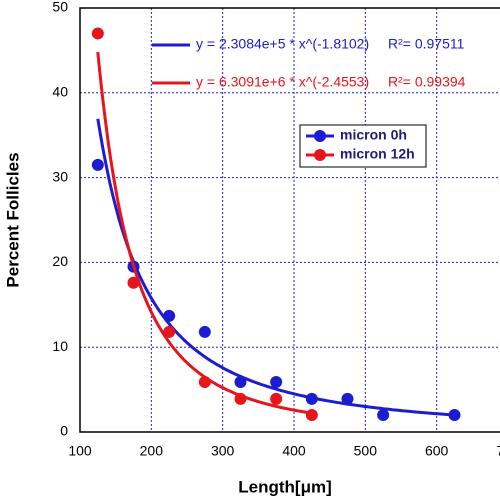 Image resolution: width=500 pixels, height=500 pixels. Describe the element at coordinates (282, 82) in the screenshot. I see `fit-equation: y = 6.3091e+6 * x^(-2.4553)` at that location.